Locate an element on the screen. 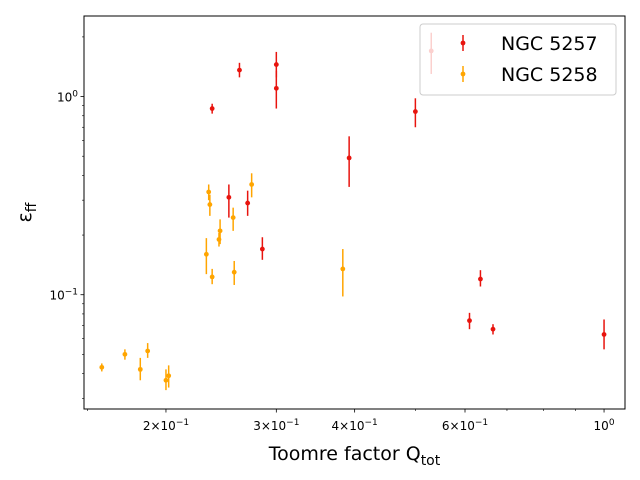  legend-entry: NGC 5257 is located at coordinates (529, 44).